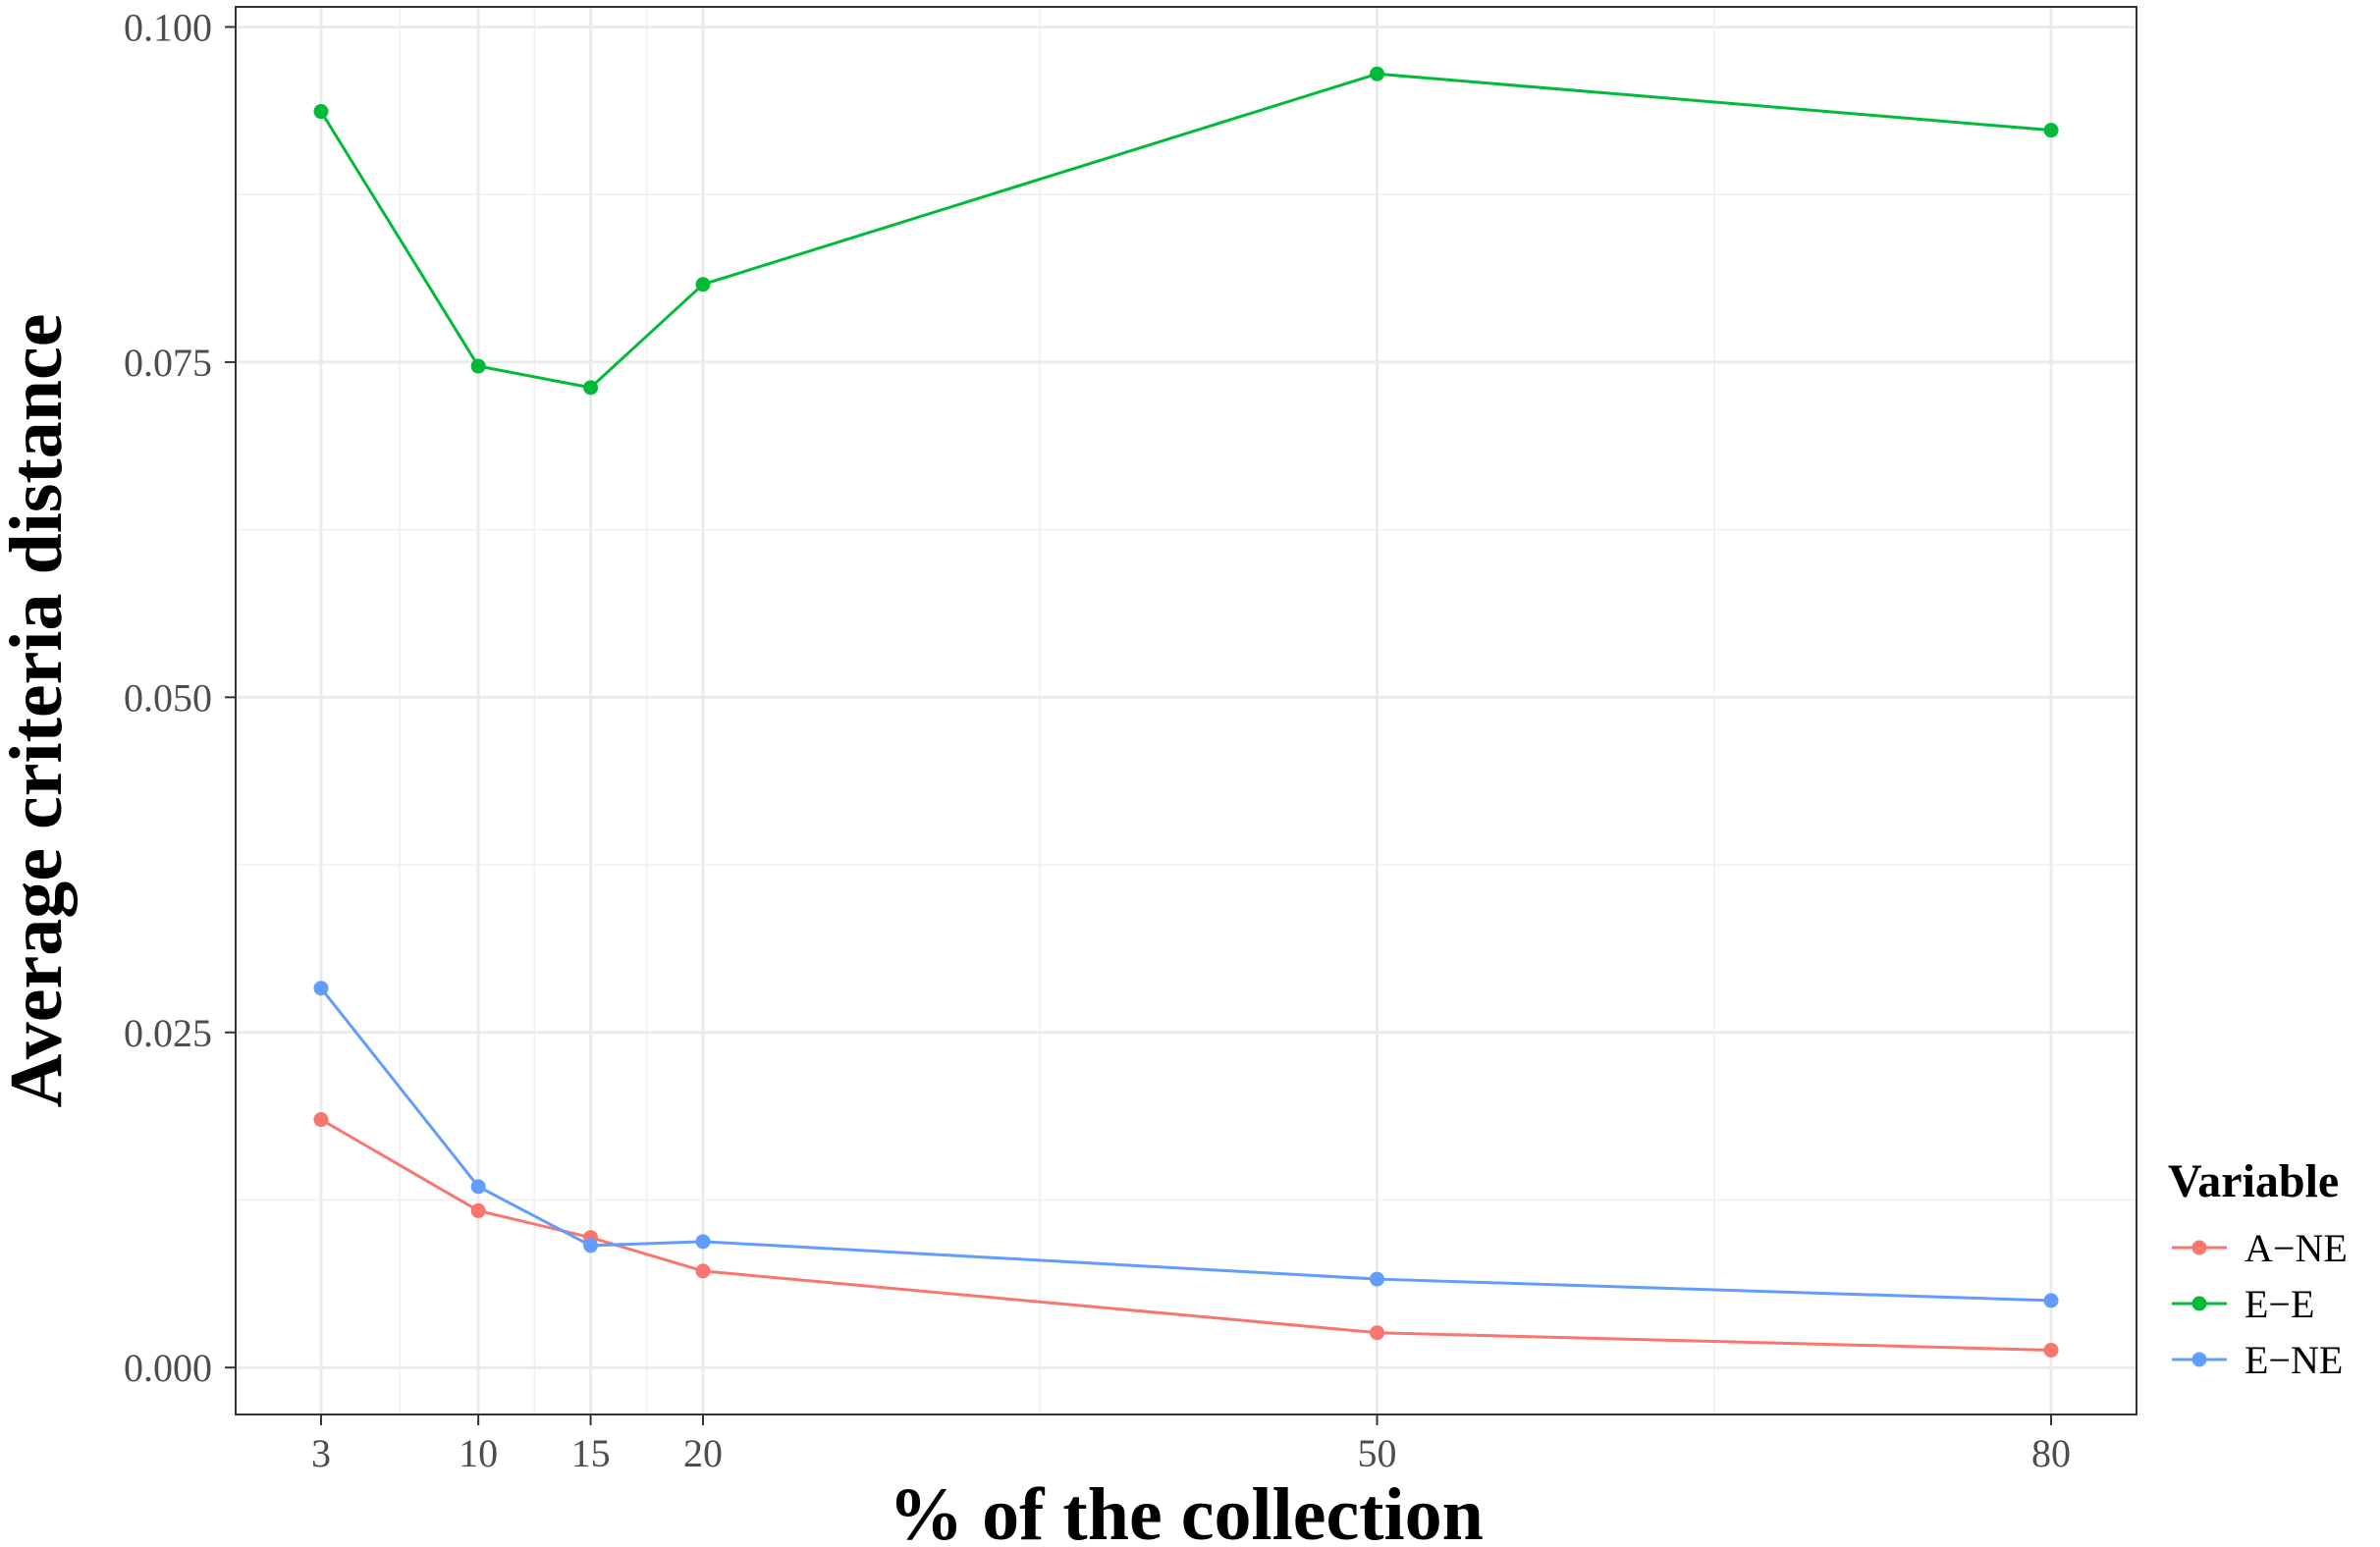  Describe the element at coordinates (168, 697) in the screenshot. I see `y-tick-label: 0.050` at that location.